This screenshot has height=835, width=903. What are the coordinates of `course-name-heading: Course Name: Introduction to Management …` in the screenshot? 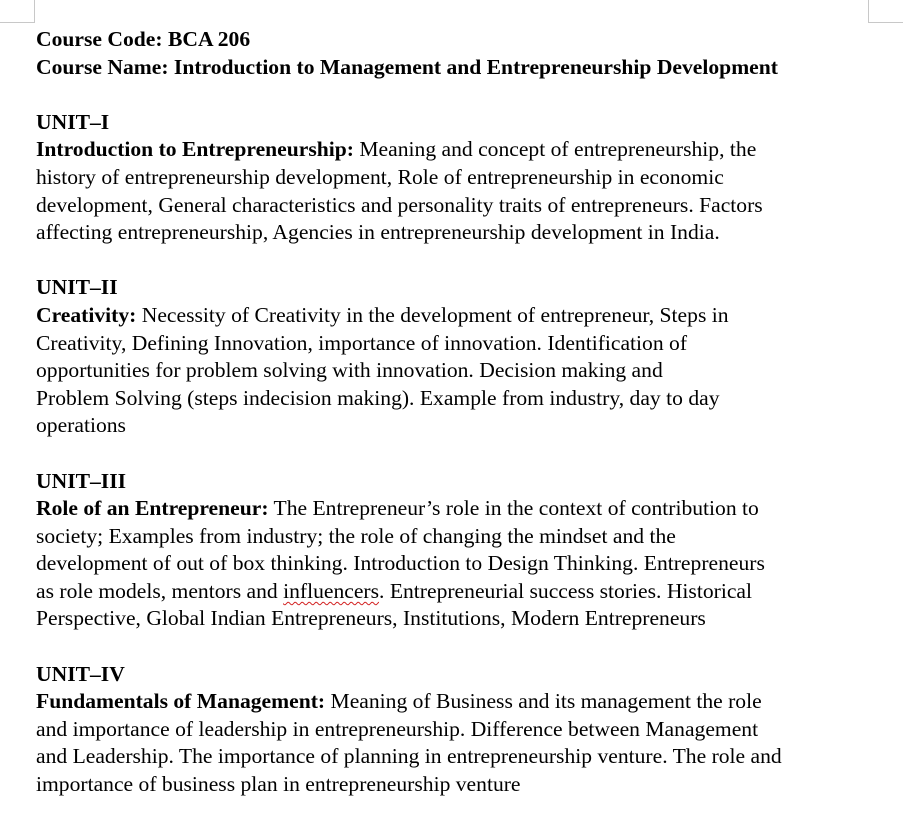 It's located at (458, 68).